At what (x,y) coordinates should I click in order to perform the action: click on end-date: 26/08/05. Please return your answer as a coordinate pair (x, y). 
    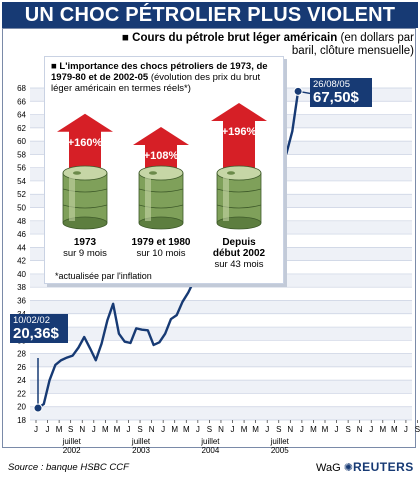
    Looking at the image, I should click on (331, 84).